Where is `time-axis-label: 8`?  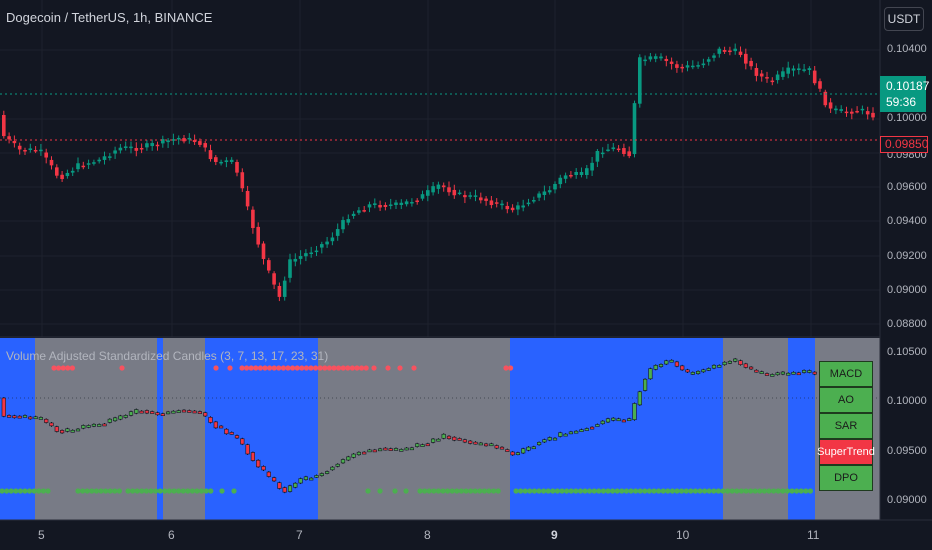 time-axis-label: 8 is located at coordinates (427, 535).